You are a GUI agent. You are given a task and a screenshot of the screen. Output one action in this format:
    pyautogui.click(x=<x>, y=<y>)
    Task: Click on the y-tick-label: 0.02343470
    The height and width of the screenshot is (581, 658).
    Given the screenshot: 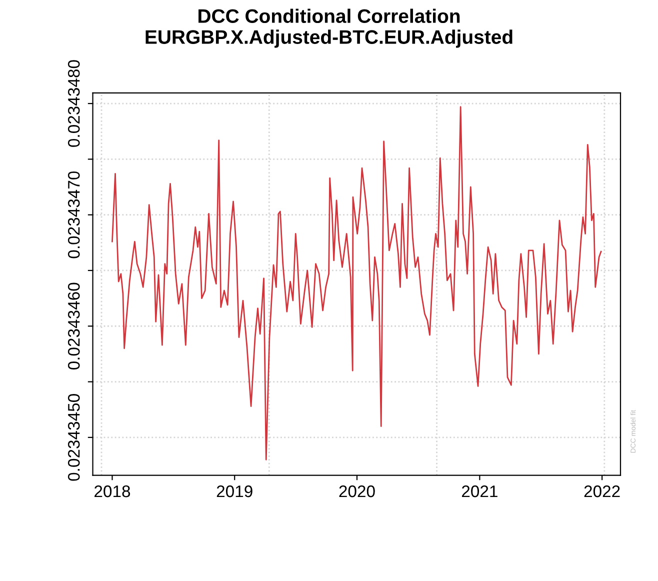 What is the action you would take?
    pyautogui.click(x=74, y=214)
    